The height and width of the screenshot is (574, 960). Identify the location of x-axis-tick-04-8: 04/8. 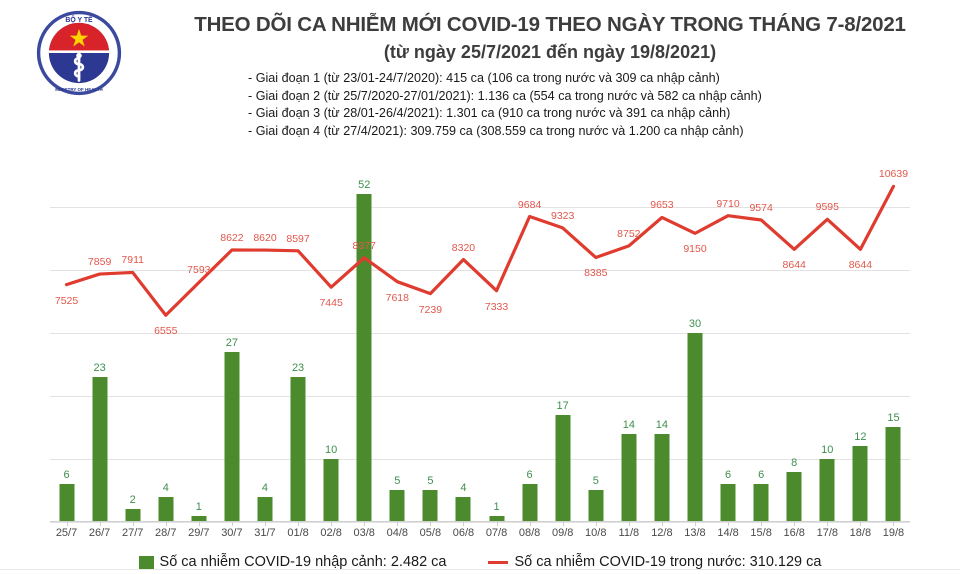
(397, 533).